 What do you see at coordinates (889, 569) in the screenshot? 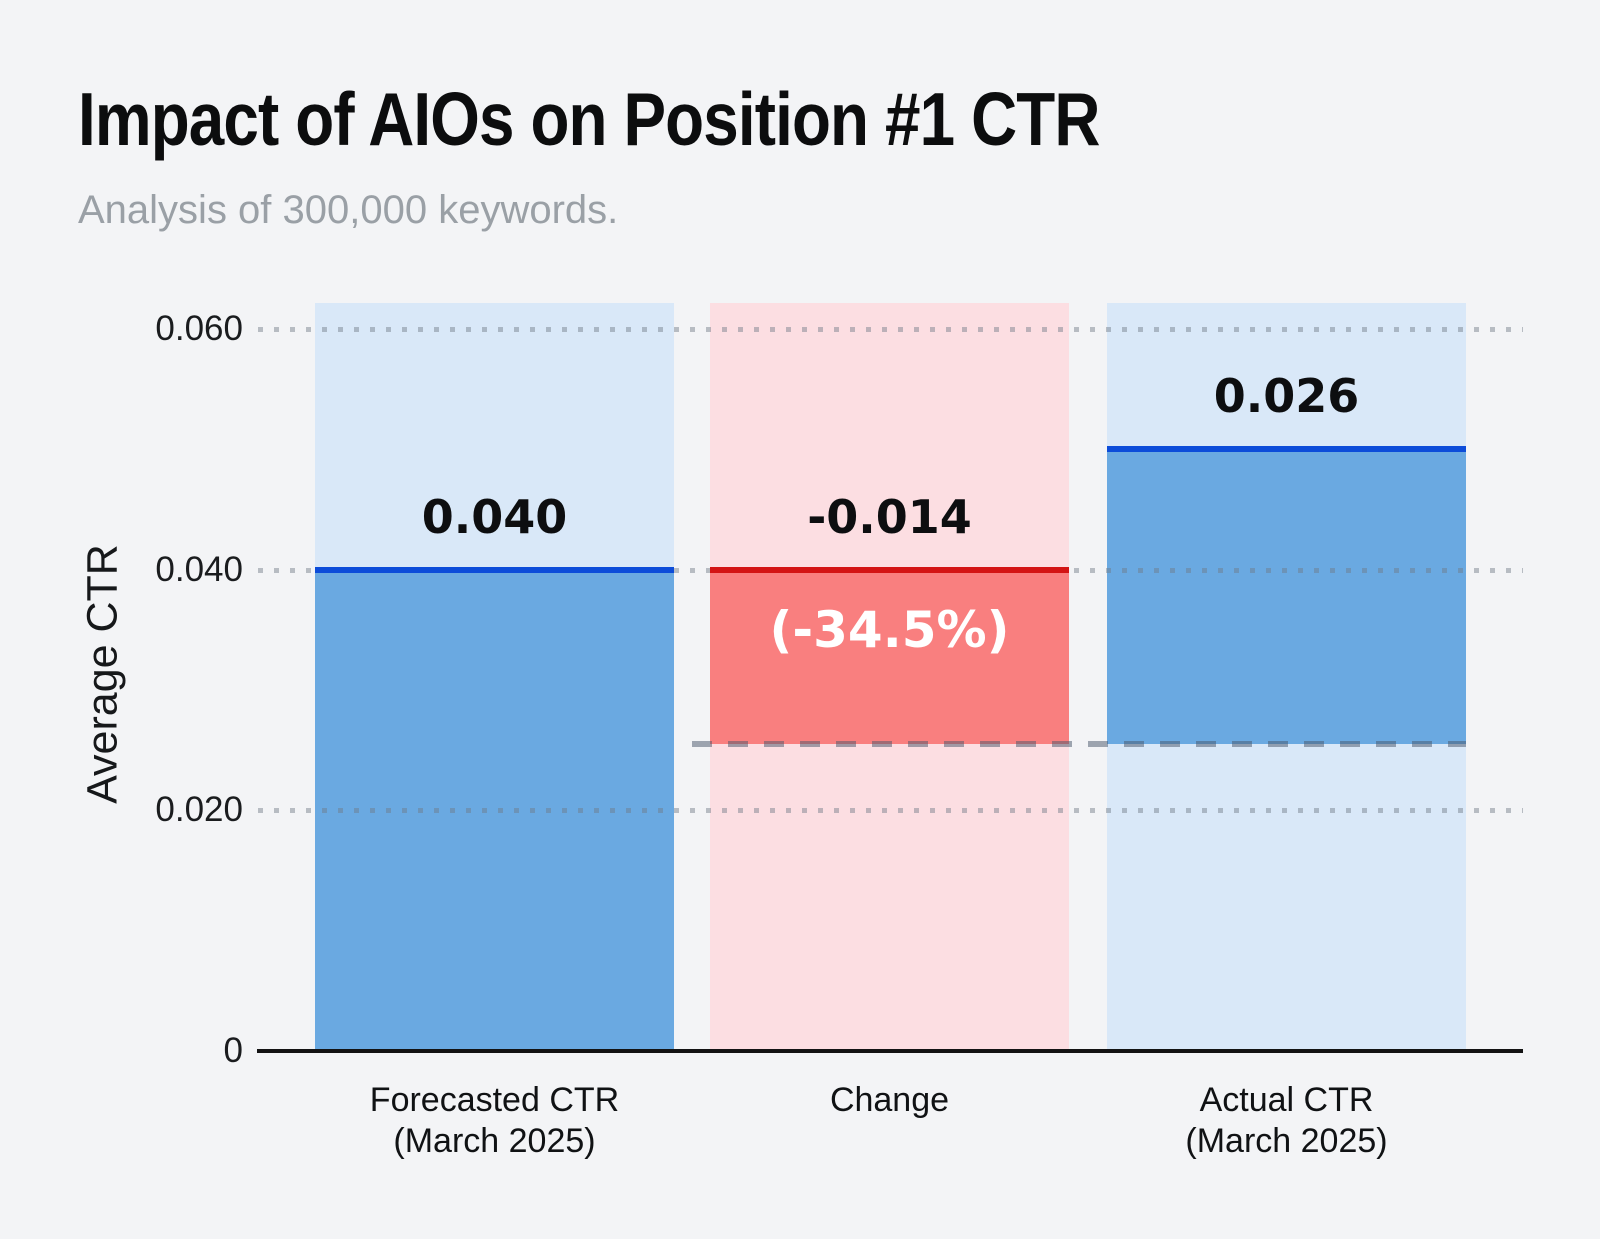
I see `bar-top-line-change` at bounding box center [889, 569].